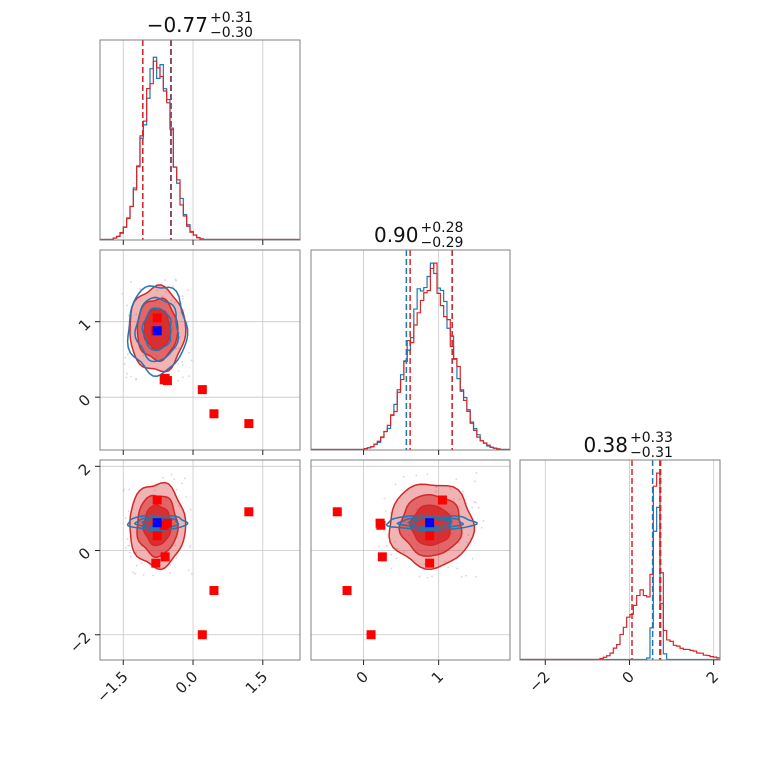 This screenshot has height=760, width=760. Describe the element at coordinates (651, 453) in the screenshot. I see `panel-title-lower: −0.31` at that location.